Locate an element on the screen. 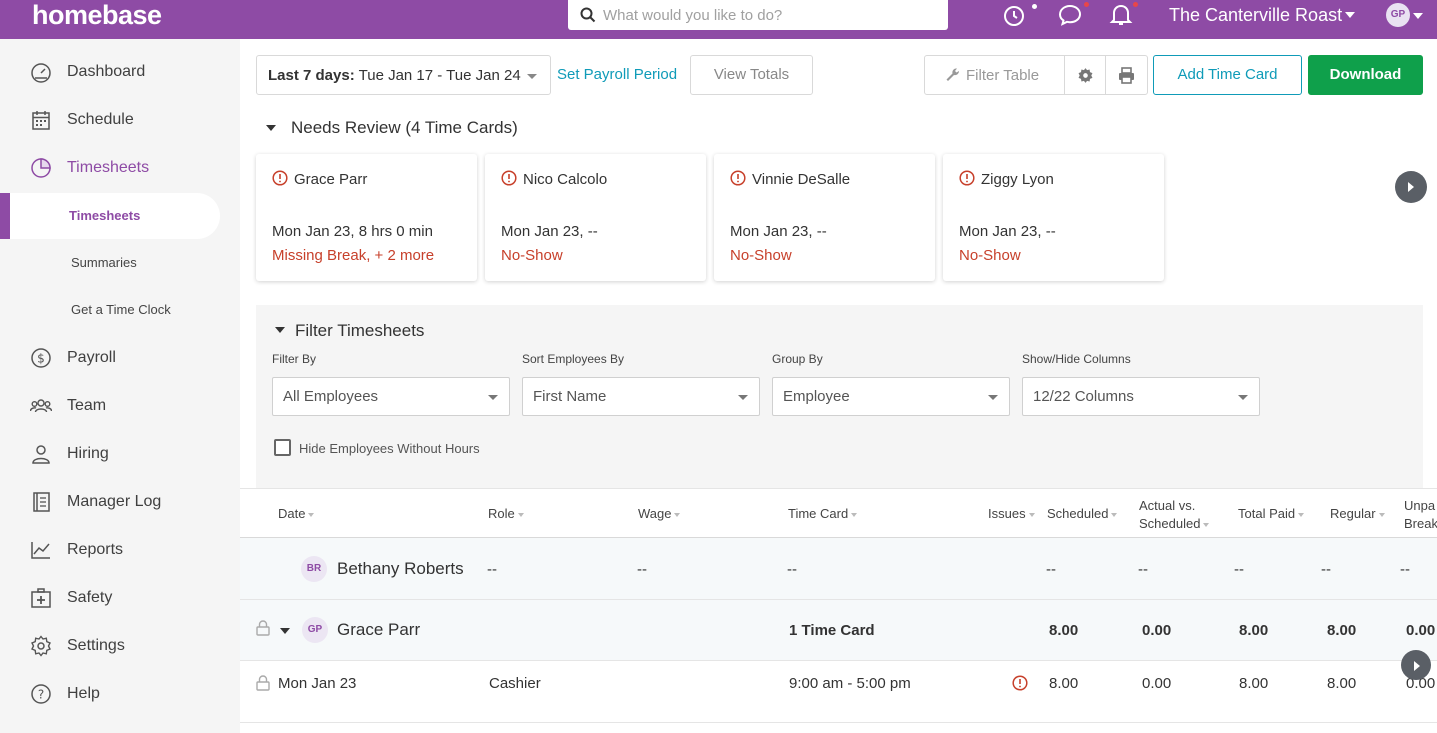  sidebar-item-label: Dashboard is located at coordinates (106, 71).